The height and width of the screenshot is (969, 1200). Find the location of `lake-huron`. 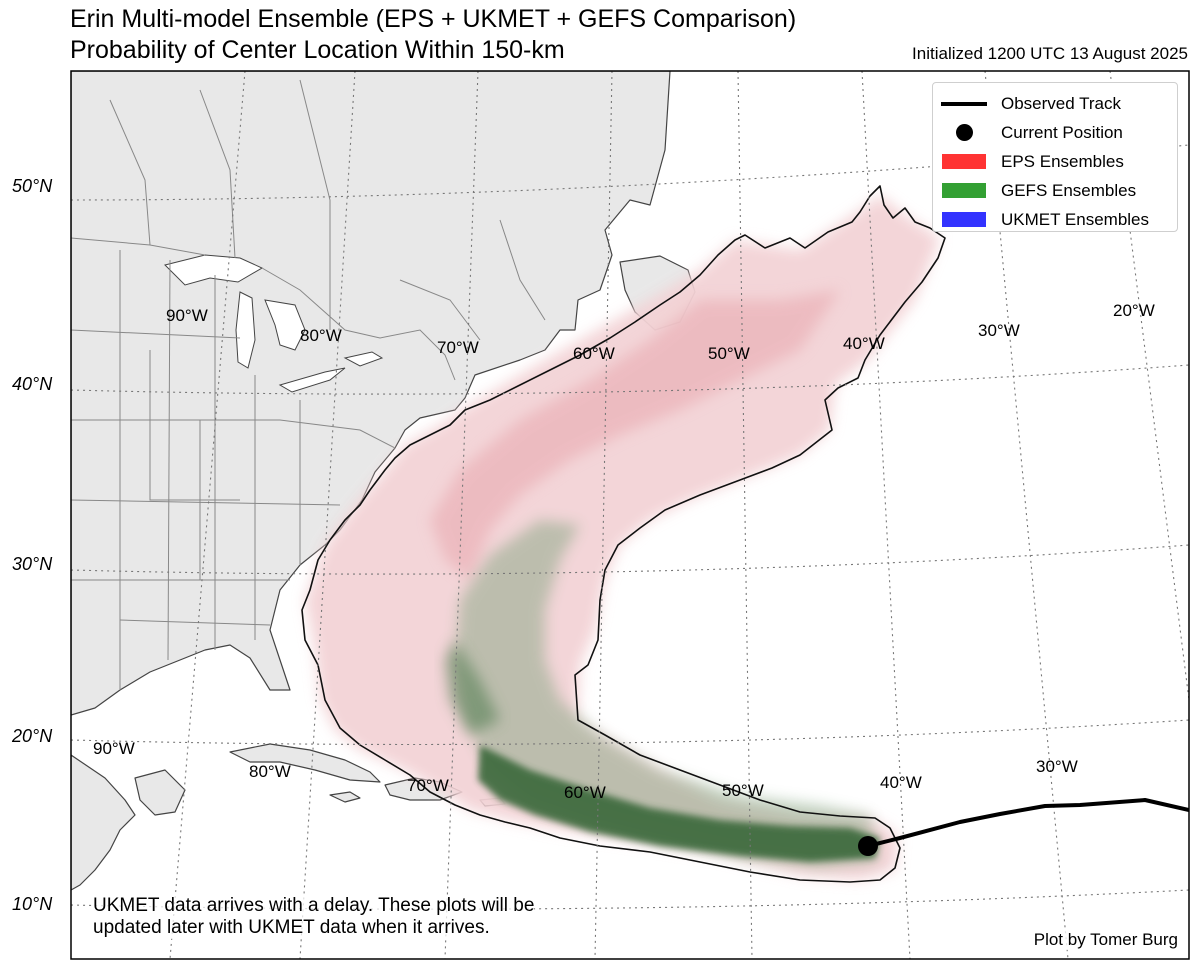

lake-huron is located at coordinates (285, 325).